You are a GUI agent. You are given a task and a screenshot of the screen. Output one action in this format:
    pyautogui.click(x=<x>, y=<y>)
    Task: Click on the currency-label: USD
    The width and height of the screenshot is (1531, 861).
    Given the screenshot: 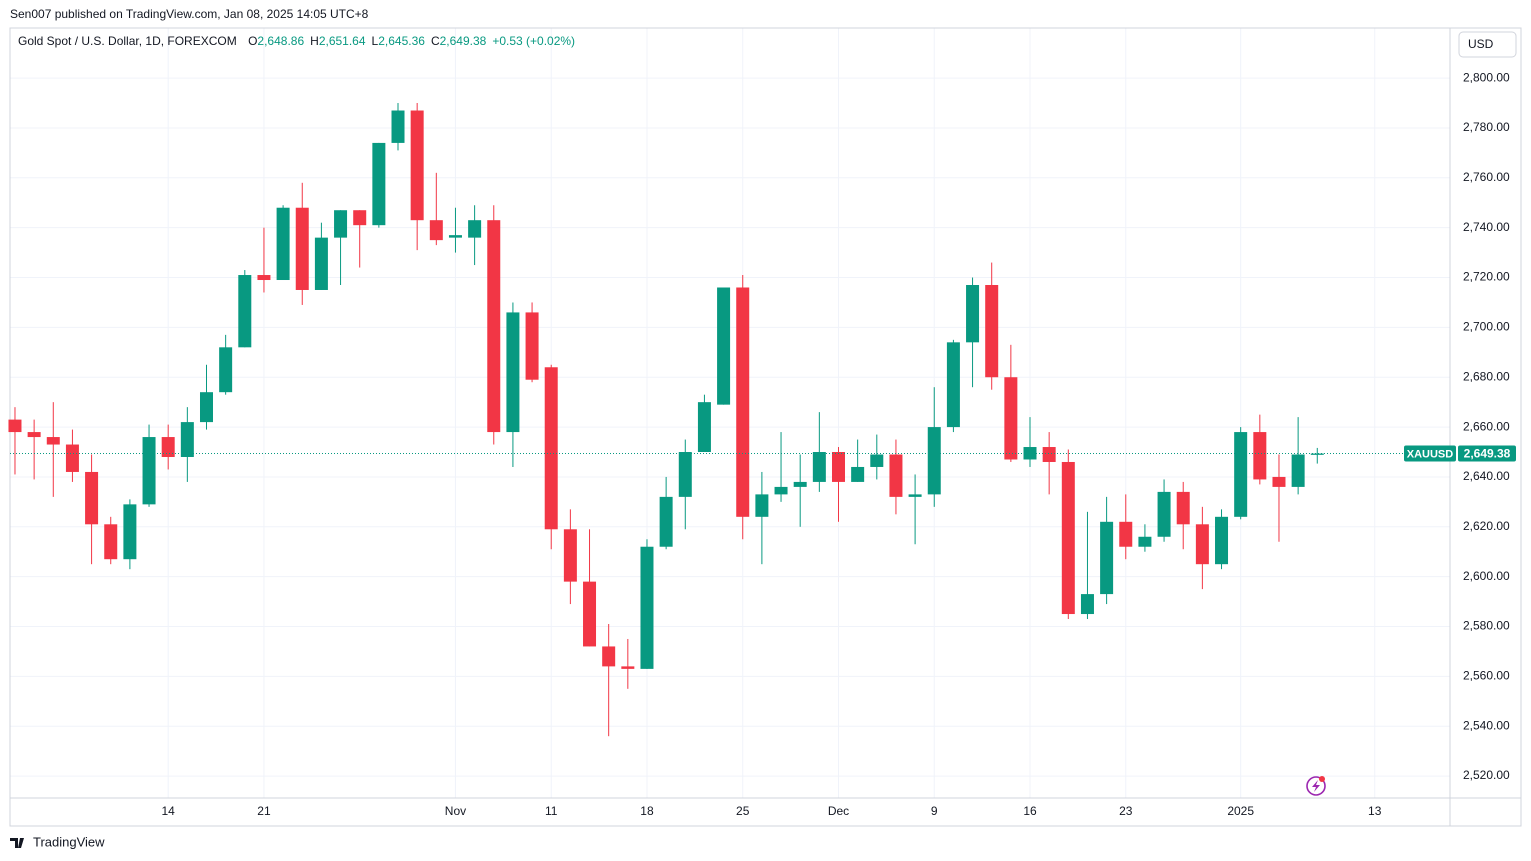 What is the action you would take?
    pyautogui.click(x=1481, y=44)
    